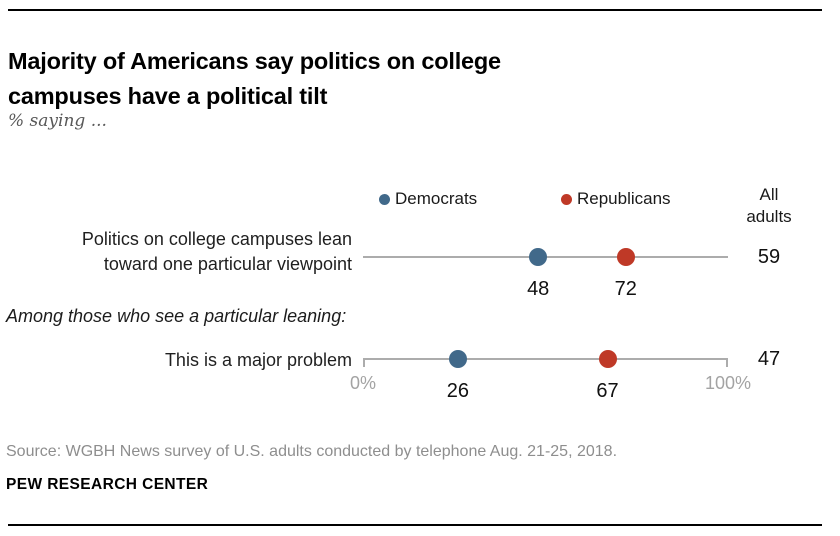  I want to click on all-adults-value: 59, so click(769, 257).